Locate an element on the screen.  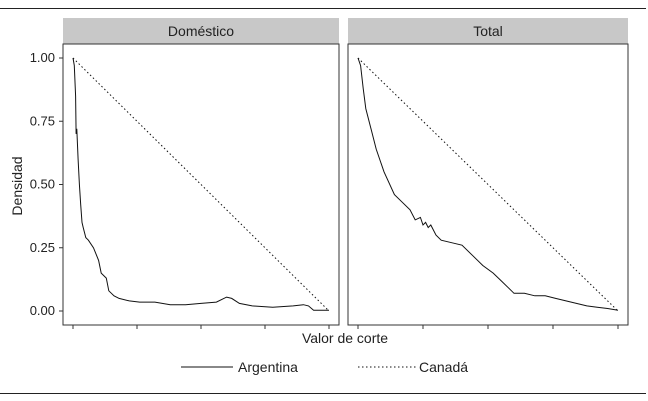
y-tick-label: 0.25 is located at coordinates (42, 247).